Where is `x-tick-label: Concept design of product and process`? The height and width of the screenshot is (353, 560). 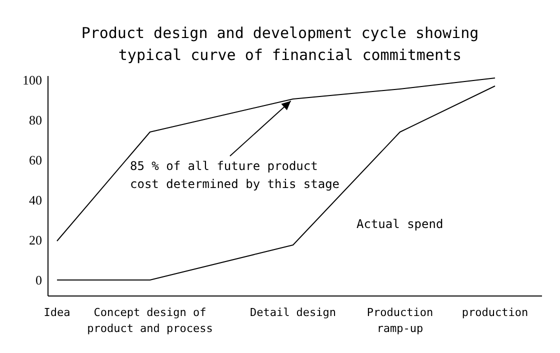 x-tick-label: Concept design of product and process is located at coordinates (150, 320).